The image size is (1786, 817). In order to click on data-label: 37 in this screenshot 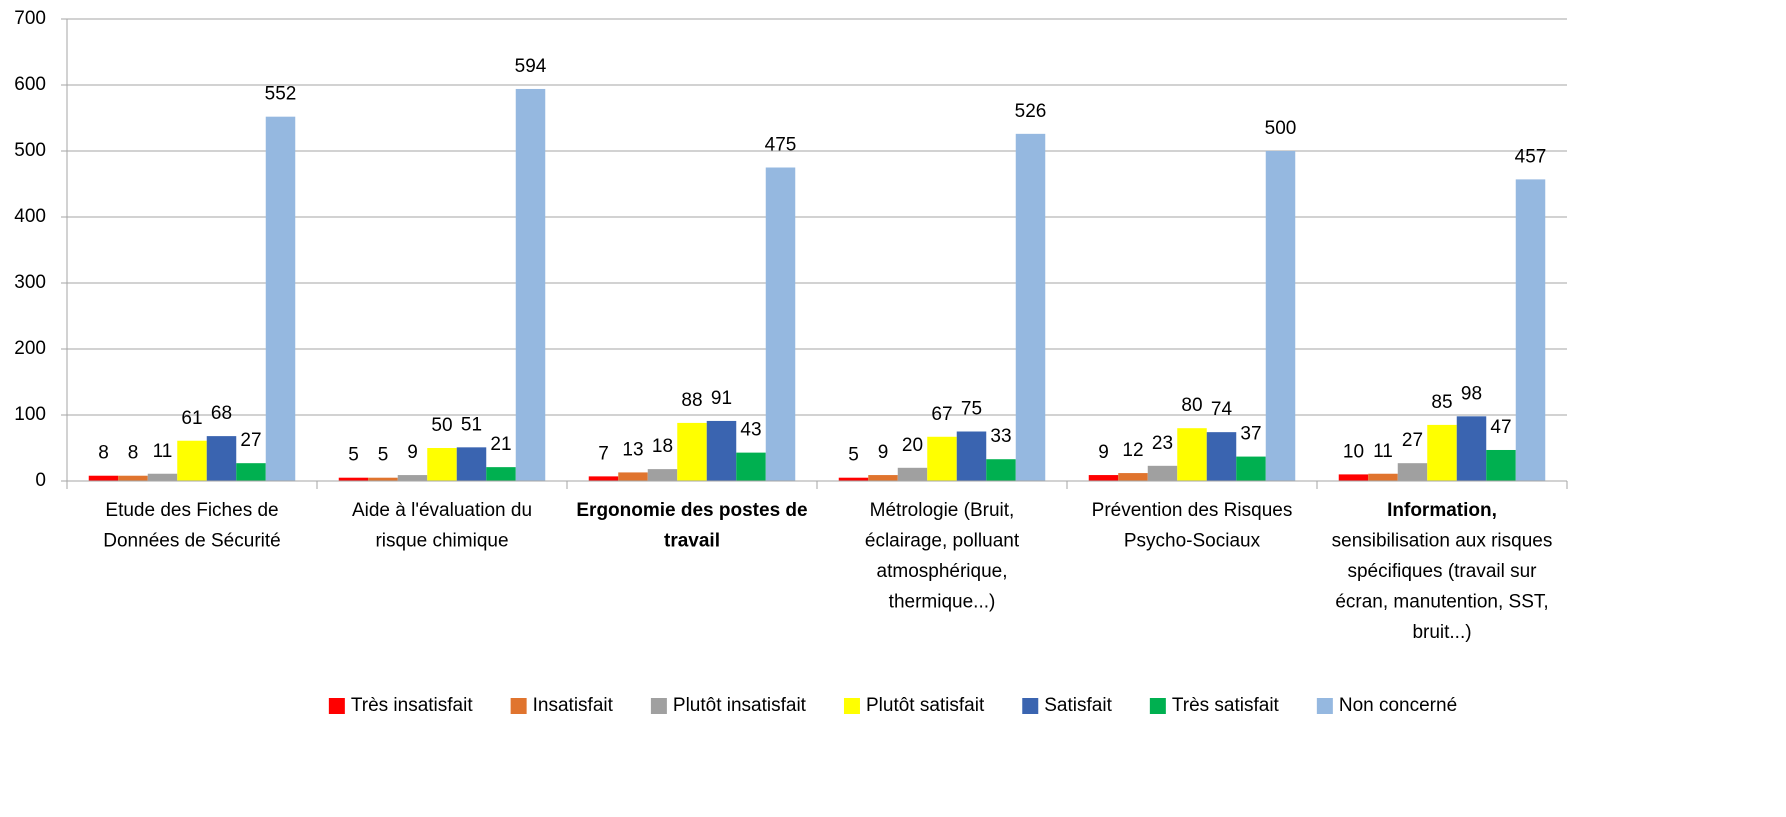, I will do `click(1250, 434)`.